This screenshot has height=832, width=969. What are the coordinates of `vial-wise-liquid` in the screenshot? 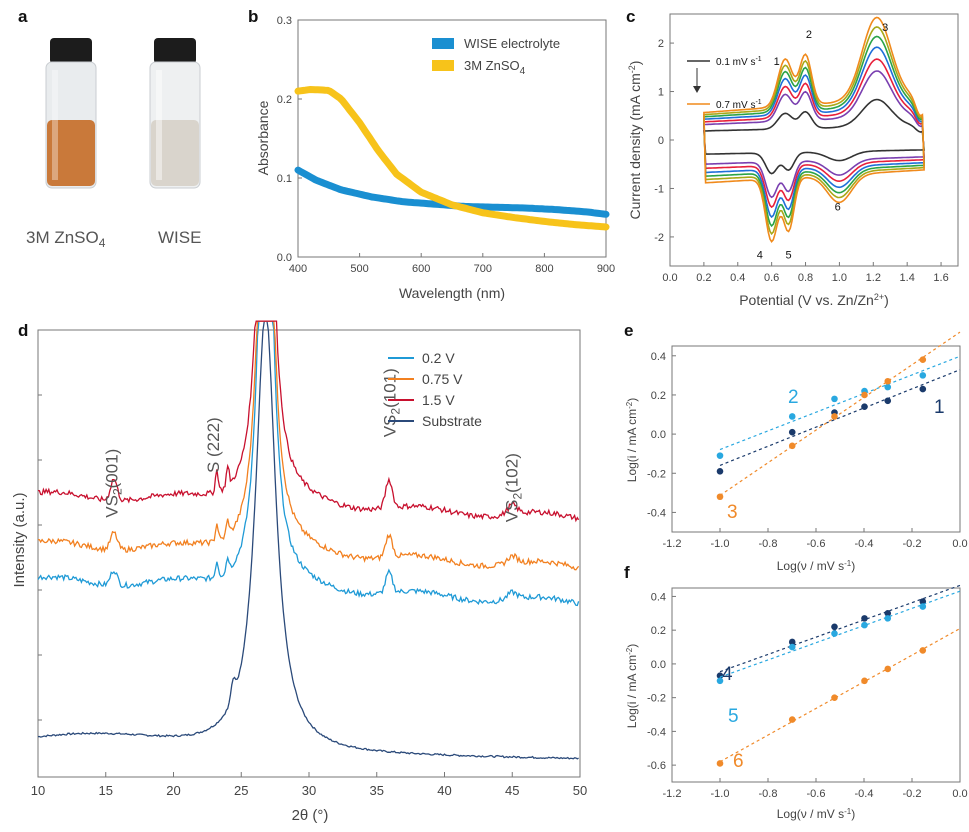 It's located at (175, 153).